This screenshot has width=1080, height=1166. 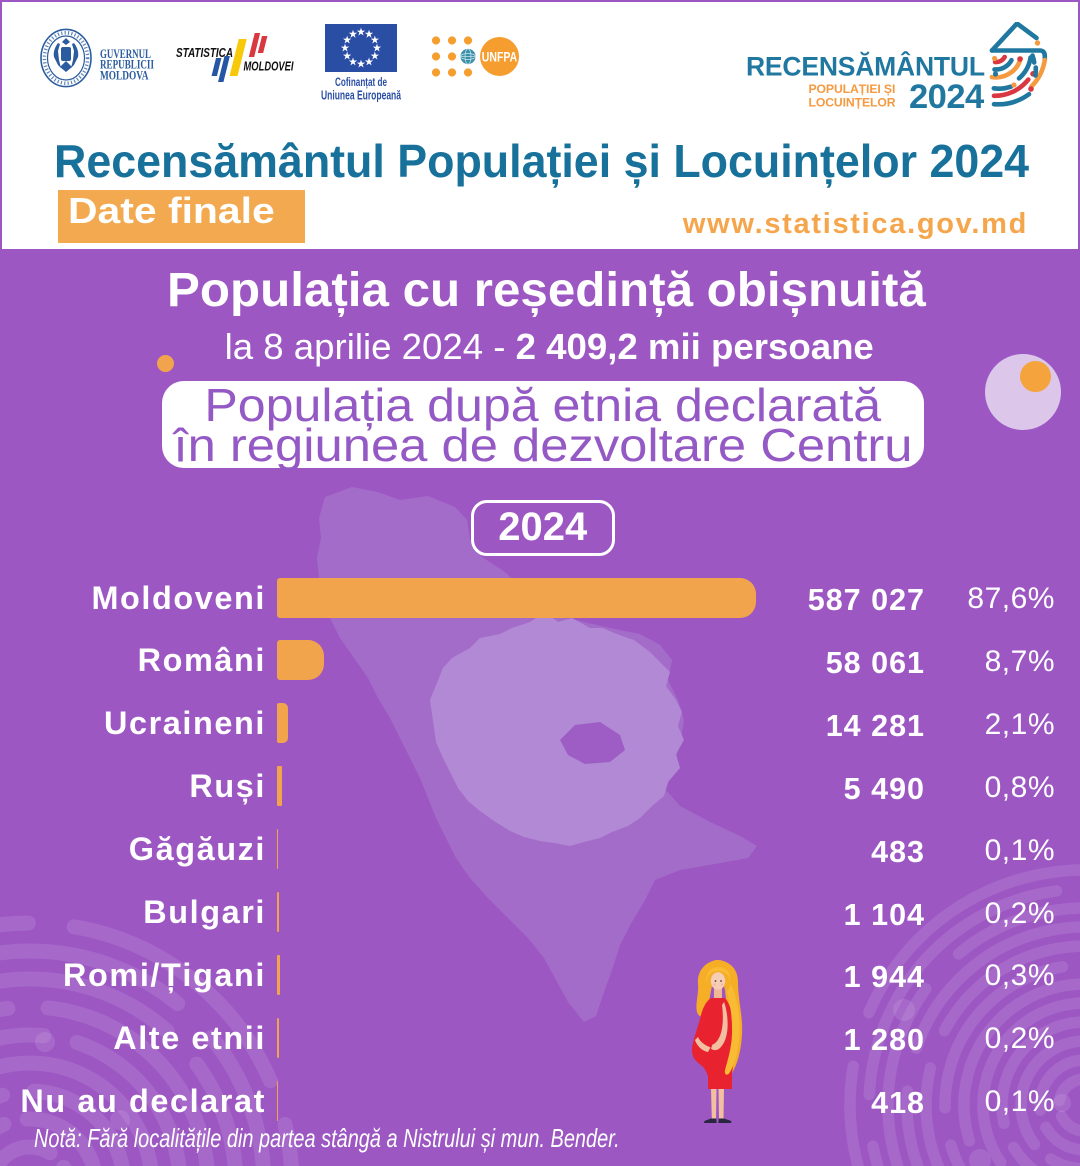 I want to click on svg-text: LOCUINȚELOR, so click(x=852, y=103).